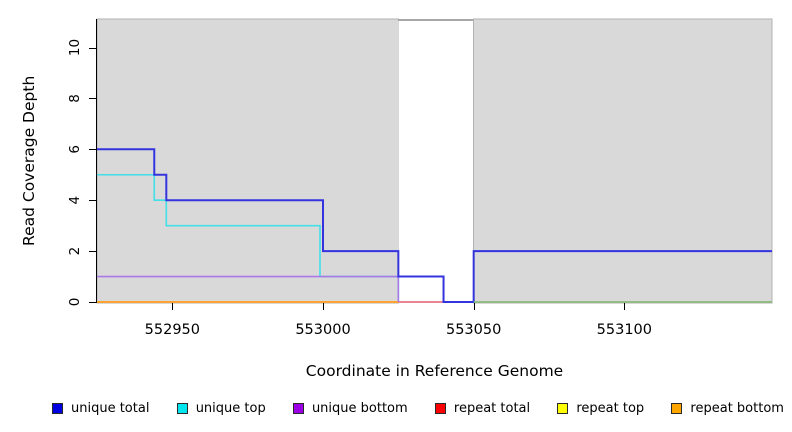 The height and width of the screenshot is (432, 792). Describe the element at coordinates (75, 251) in the screenshot. I see `y-tick-label: 2` at that location.